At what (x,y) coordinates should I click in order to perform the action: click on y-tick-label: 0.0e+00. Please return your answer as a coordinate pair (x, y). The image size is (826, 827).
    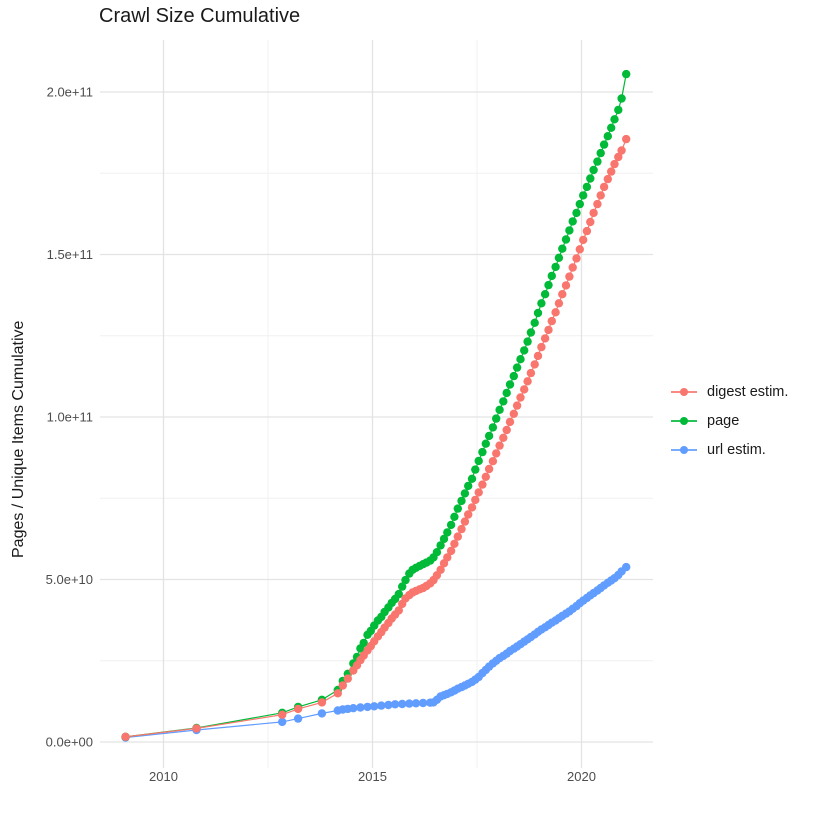
    Looking at the image, I should click on (69, 742).